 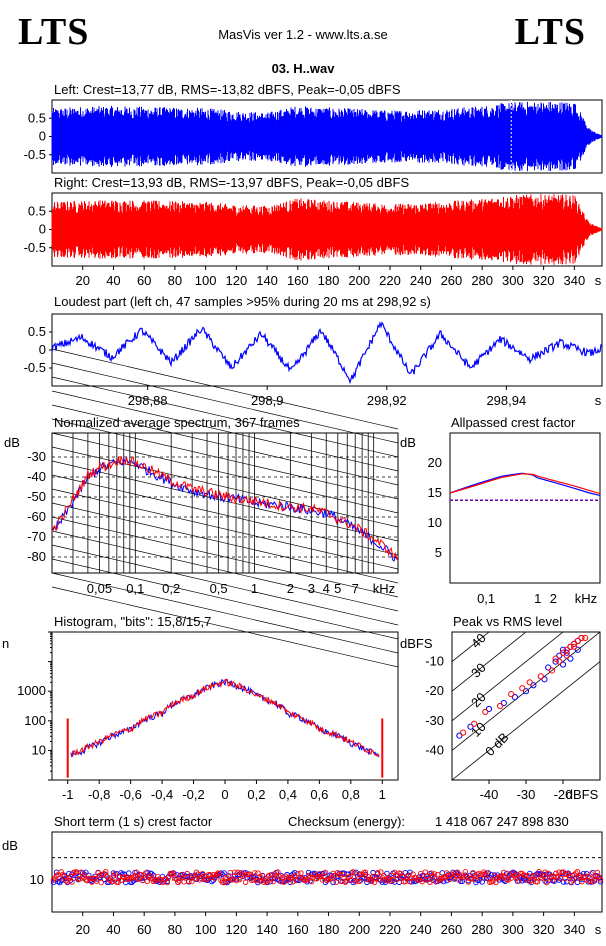 I want to click on spectrum-xtick-label: 2, so click(x=290, y=588).